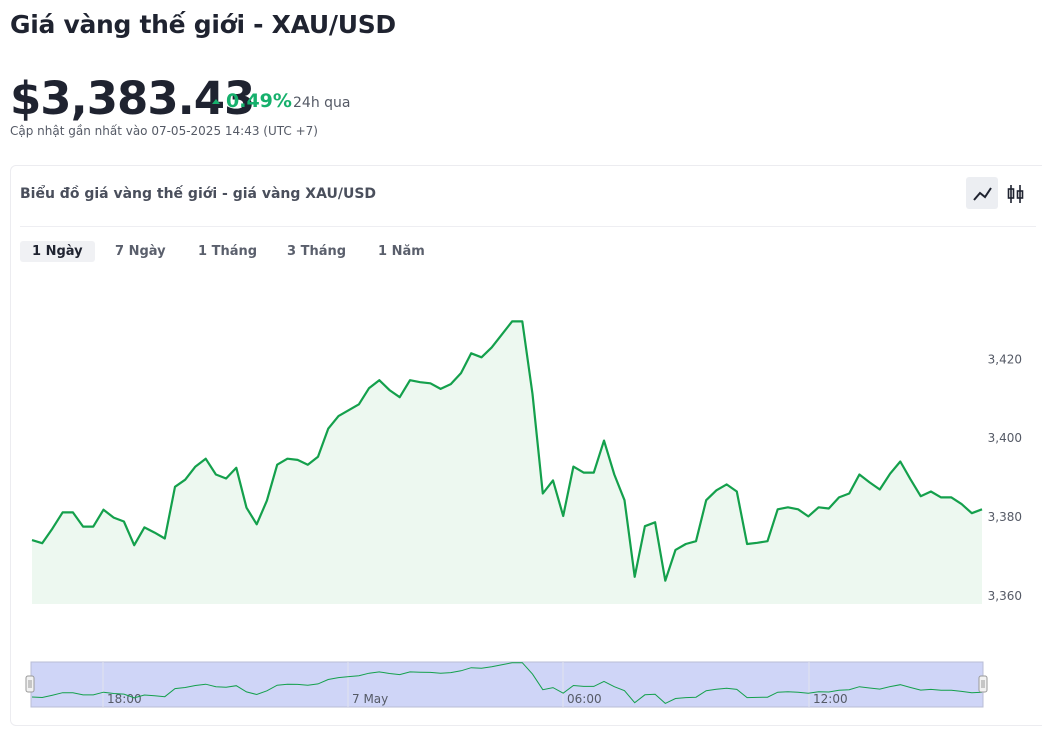 The height and width of the screenshot is (731, 1042). What do you see at coordinates (322, 103) in the screenshot?
I see `change-period: 24h qua` at bounding box center [322, 103].